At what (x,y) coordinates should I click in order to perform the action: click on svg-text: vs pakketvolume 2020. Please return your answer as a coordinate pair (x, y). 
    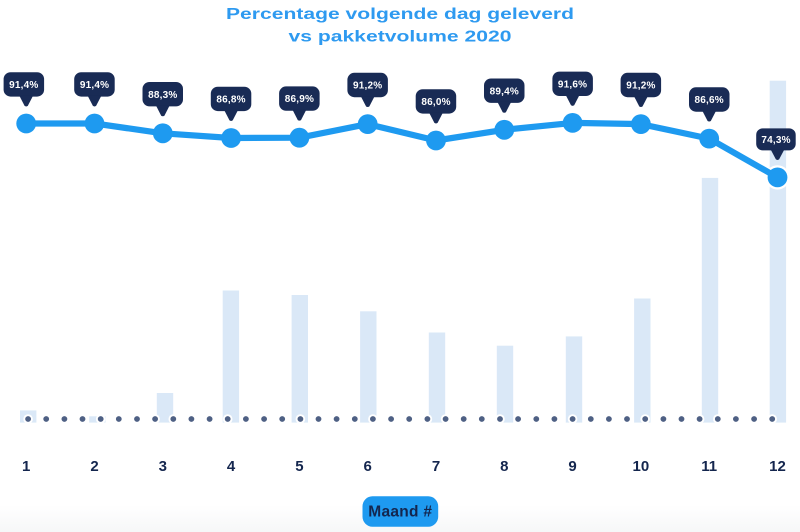
    Looking at the image, I should click on (400, 37).